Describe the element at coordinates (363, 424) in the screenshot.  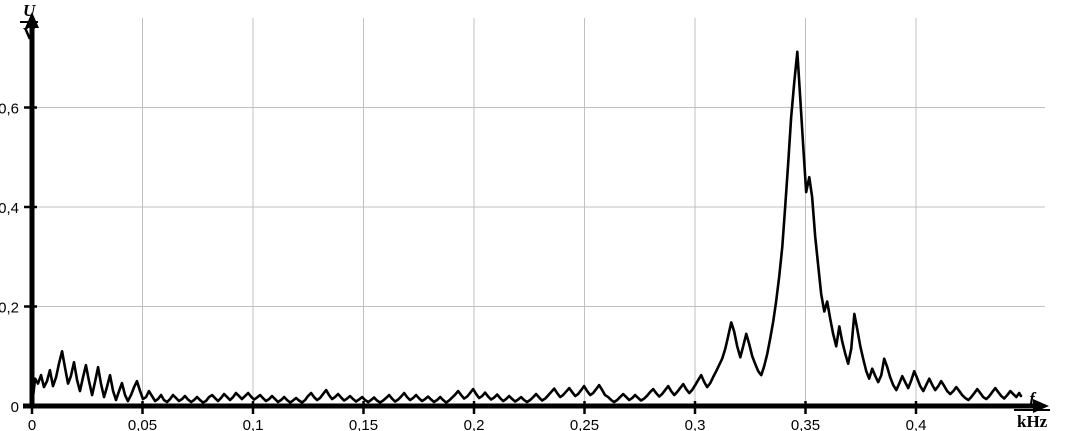
I see `x-axis-tick-label: 0,15` at that location.